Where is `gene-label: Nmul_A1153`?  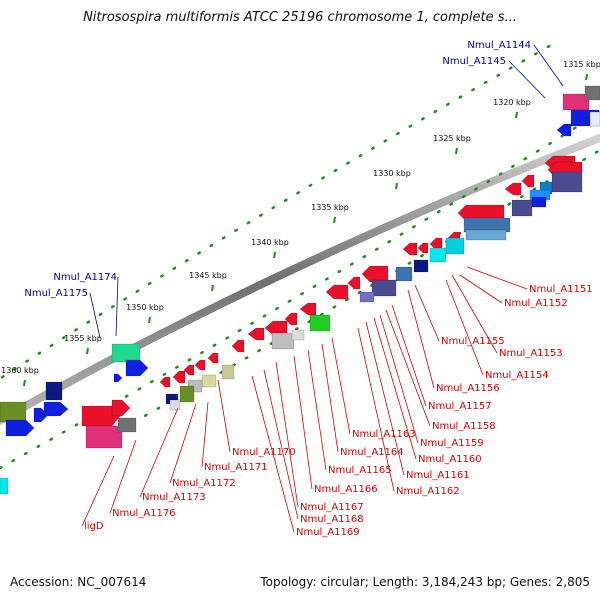 gene-label: Nmul_A1153 is located at coordinates (531, 353).